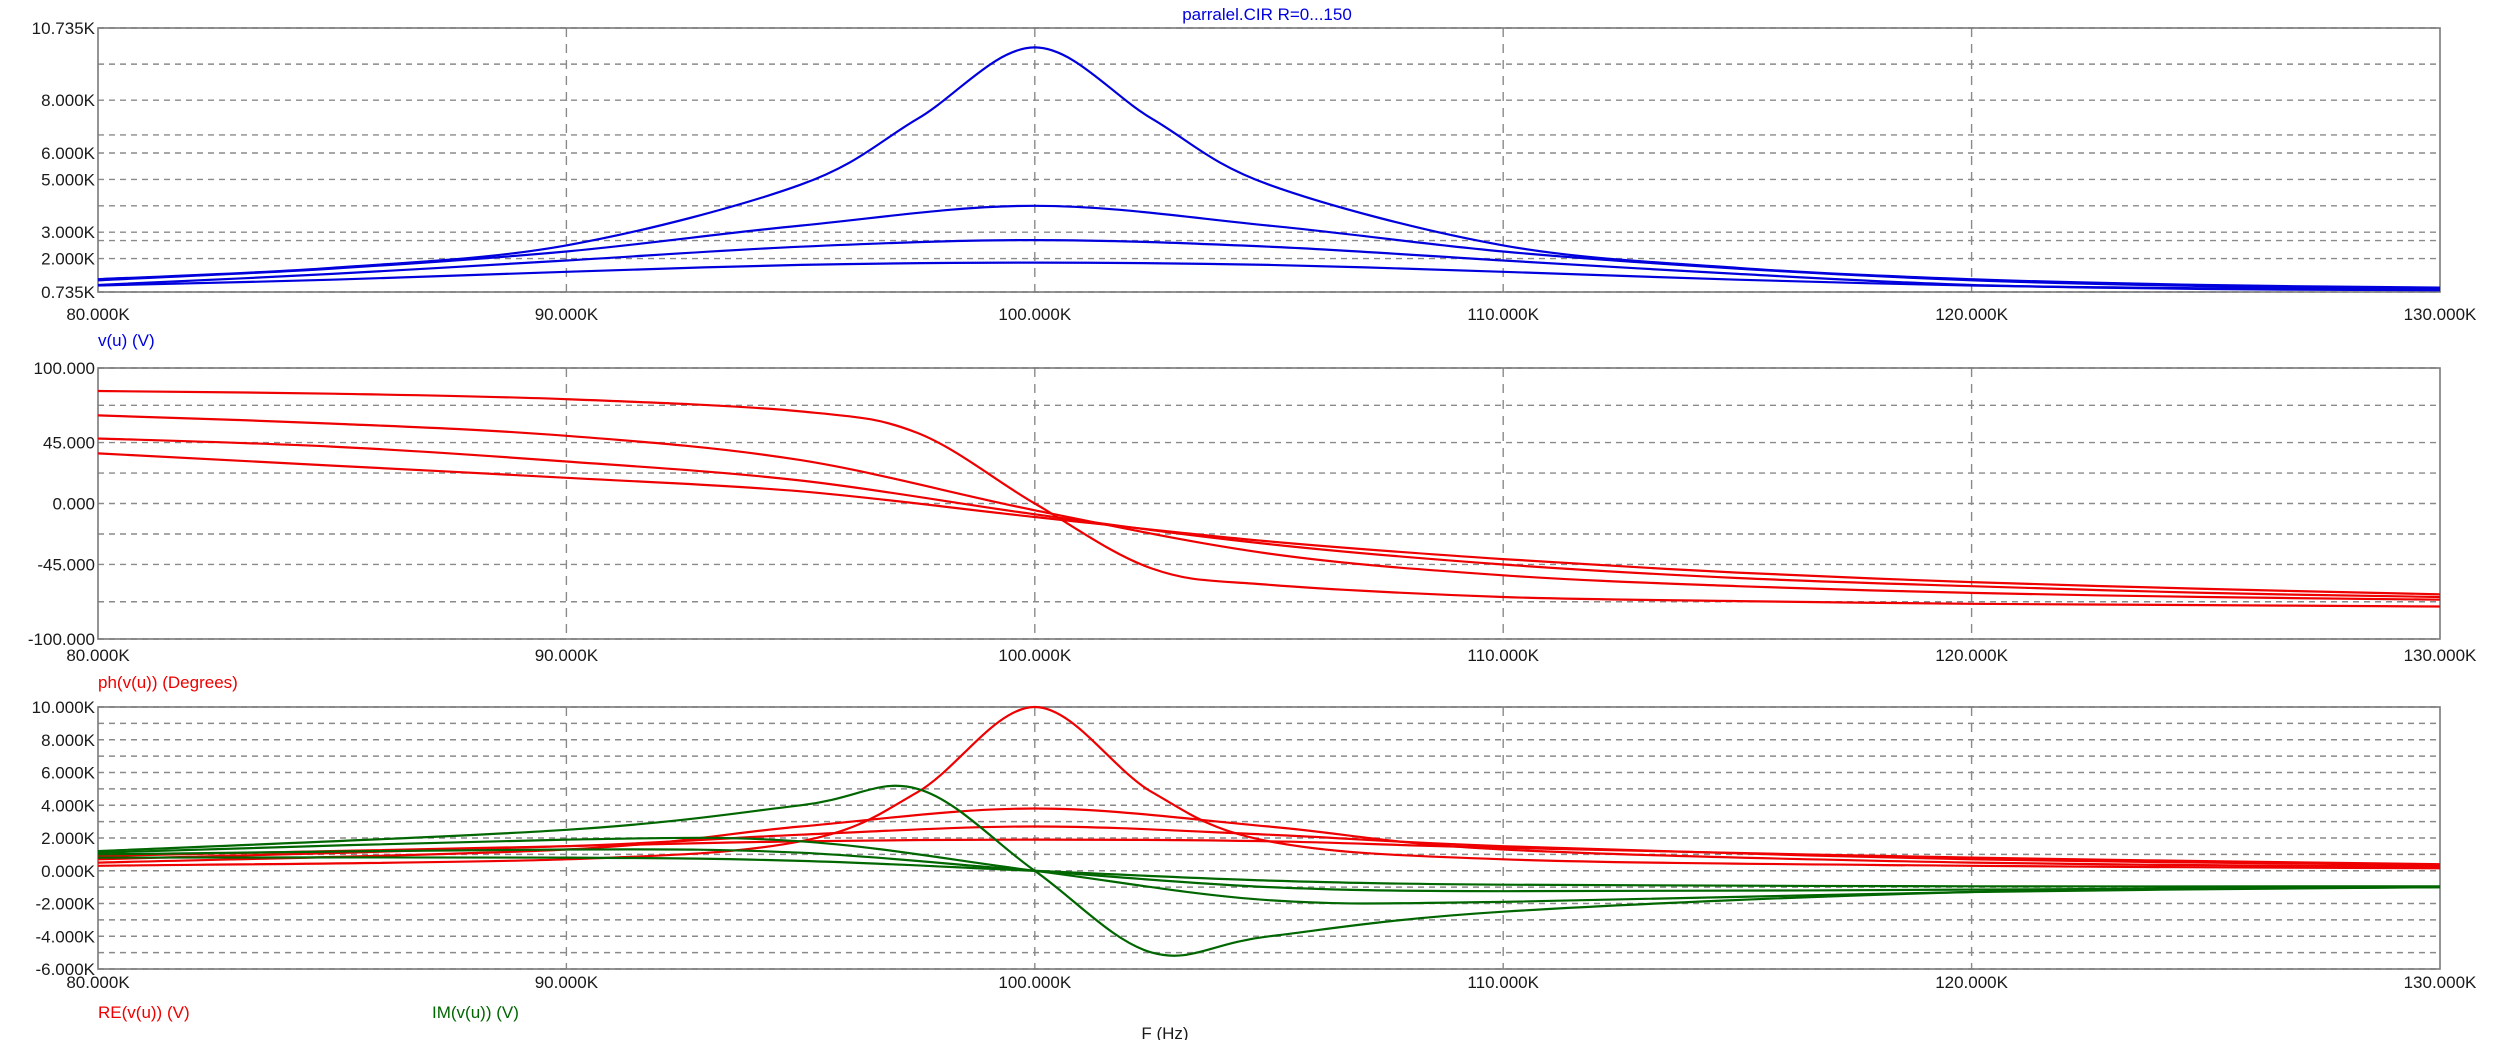  What do you see at coordinates (66, 564) in the screenshot?
I see `phase-y-tick-3: -45.000` at bounding box center [66, 564].